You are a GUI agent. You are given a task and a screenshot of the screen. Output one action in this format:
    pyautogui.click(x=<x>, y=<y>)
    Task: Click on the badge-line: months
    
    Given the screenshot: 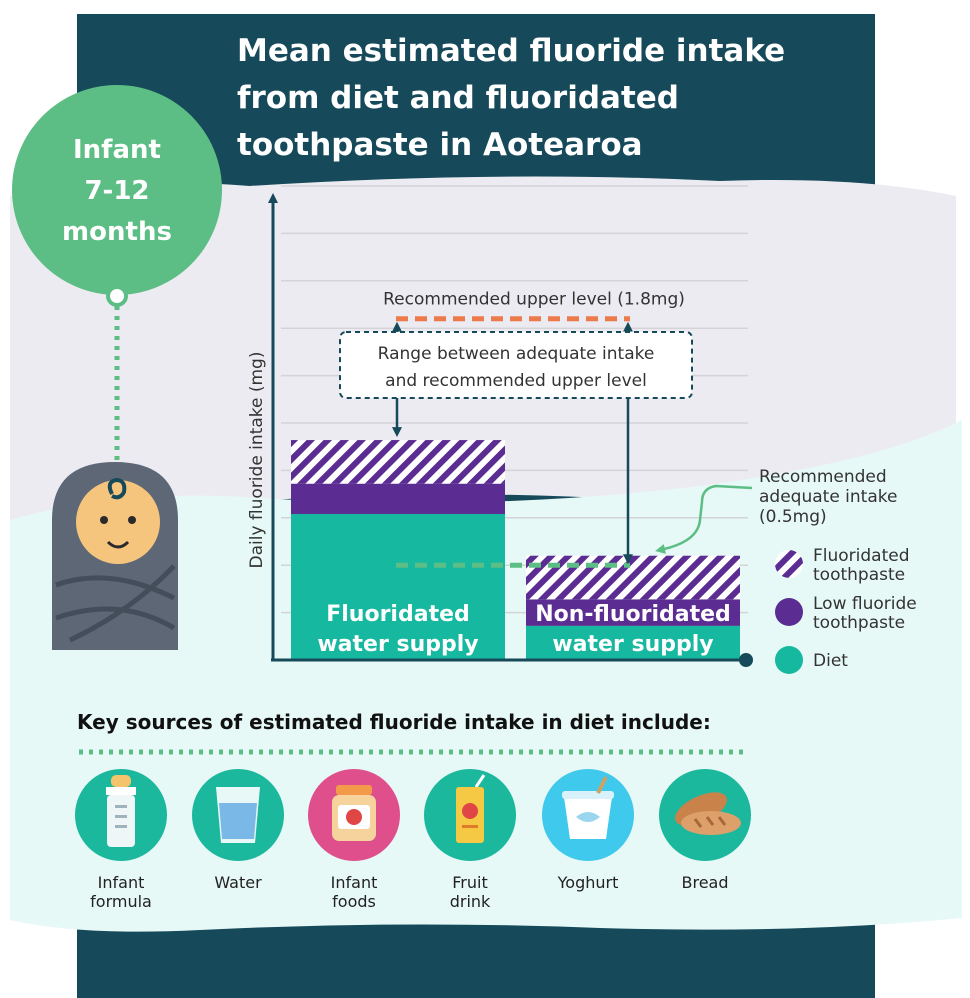 What is the action you would take?
    pyautogui.click(x=117, y=232)
    